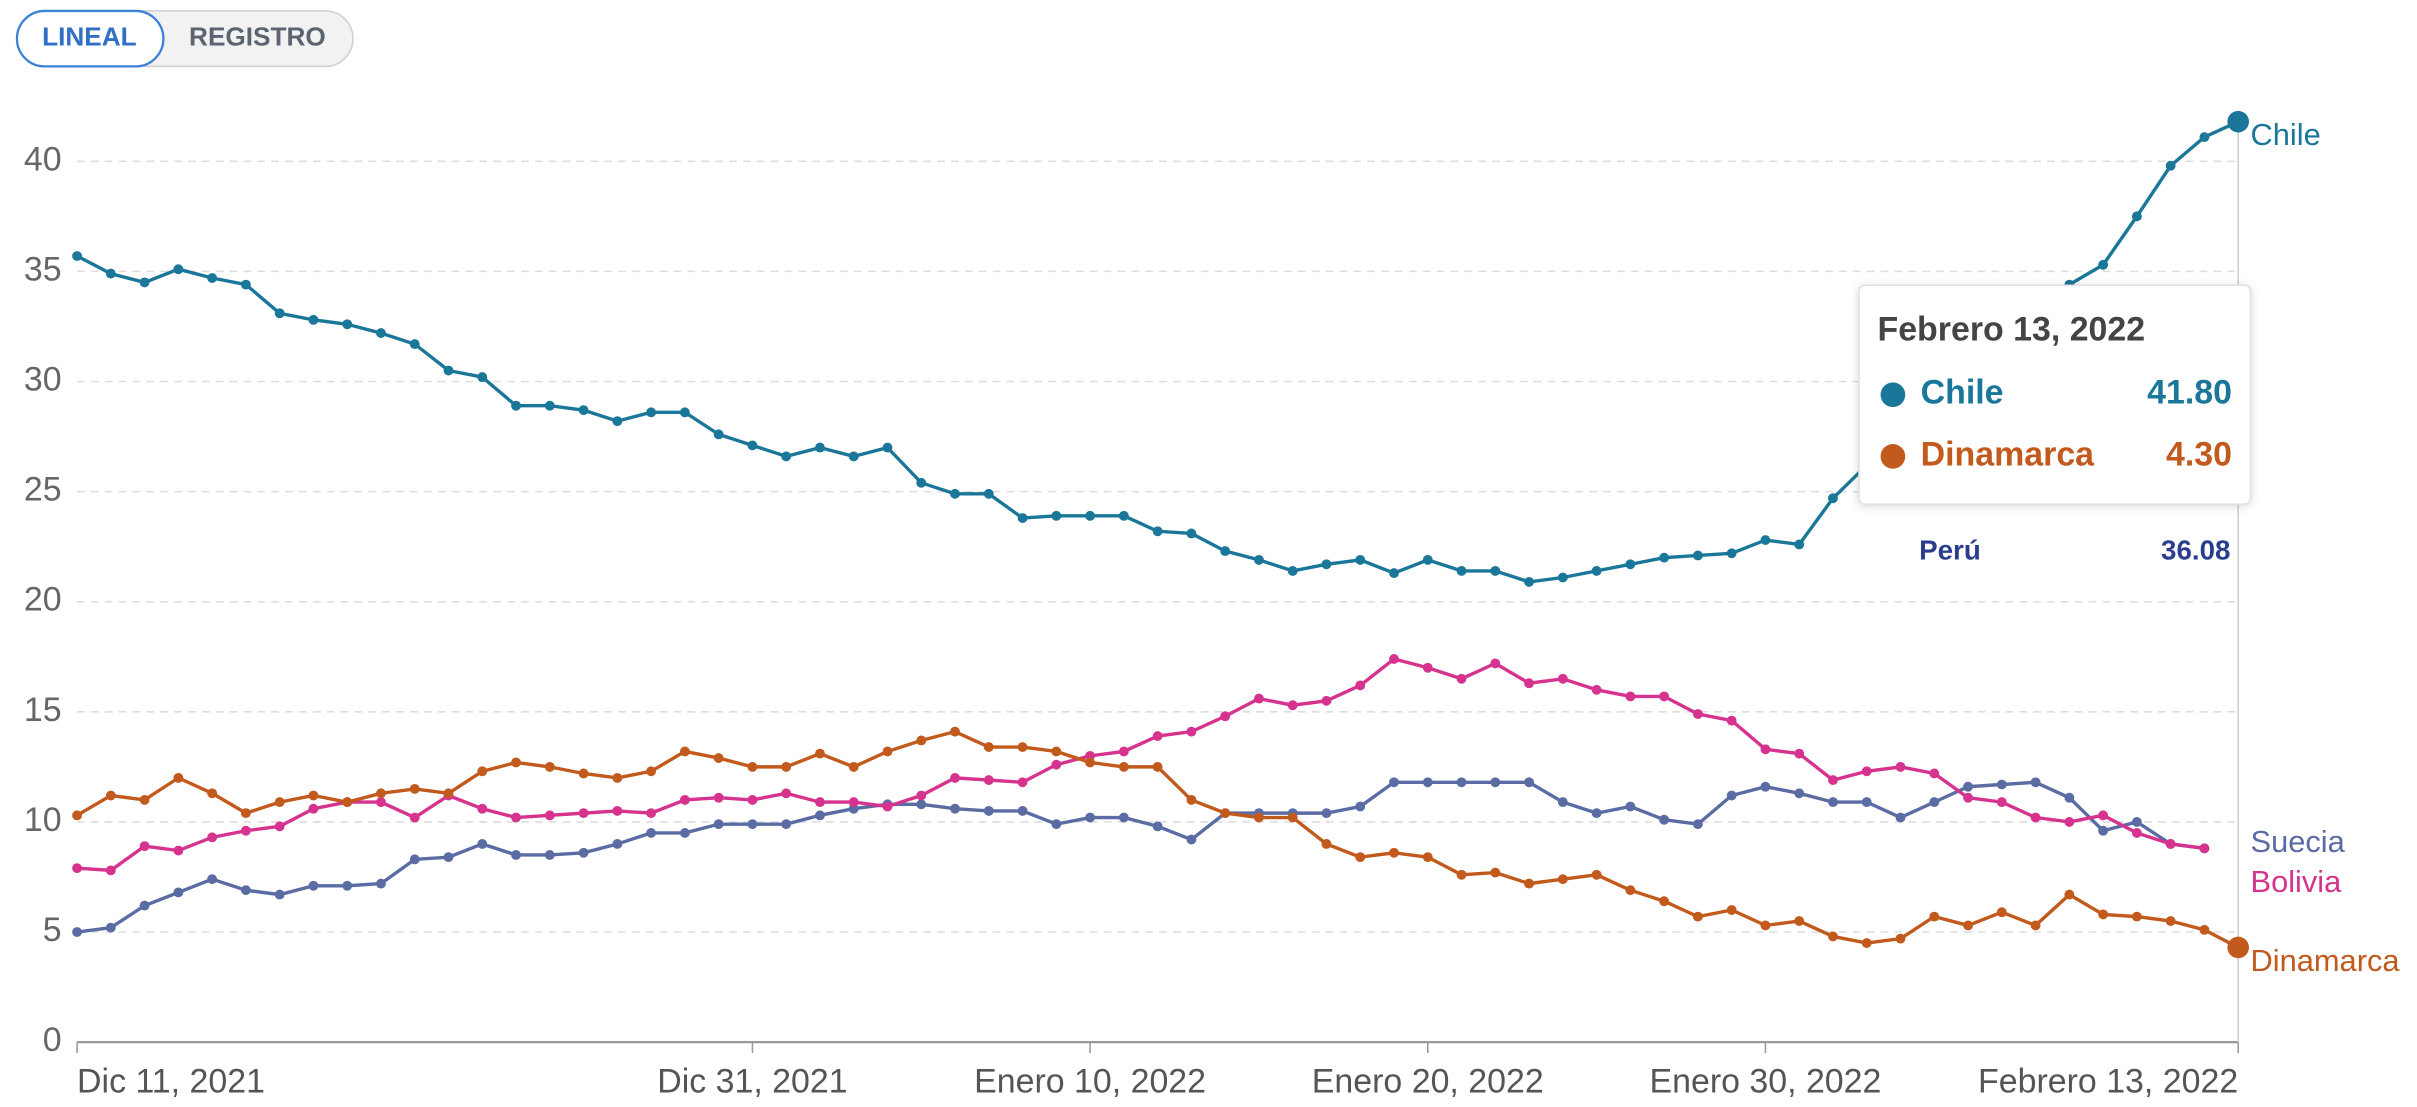 The height and width of the screenshot is (1107, 2417). I want to click on tooltip: Febrero 13, 2022 Chile 41.80 Dinamarca 4.30, so click(2055, 394).